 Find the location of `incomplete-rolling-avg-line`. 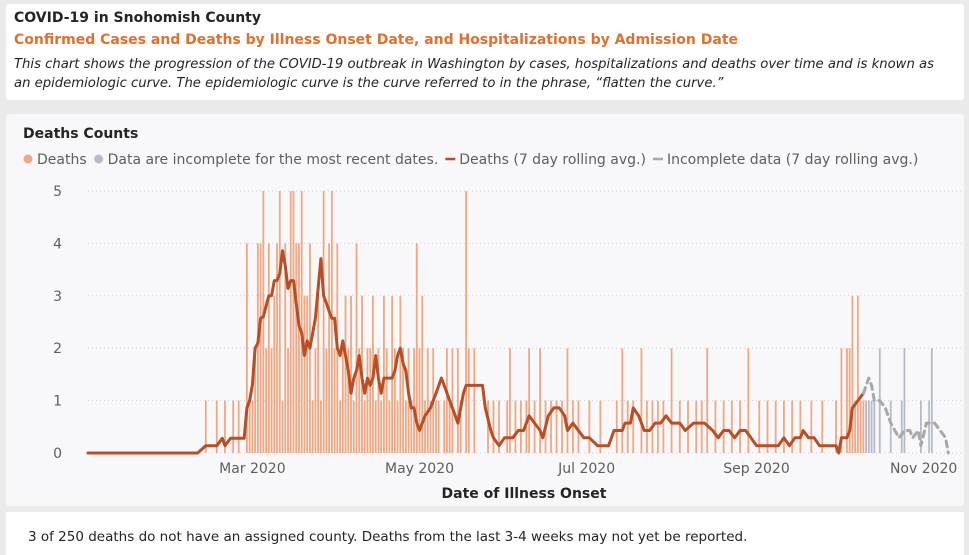

incomplete-rolling-avg-line is located at coordinates (905, 415).